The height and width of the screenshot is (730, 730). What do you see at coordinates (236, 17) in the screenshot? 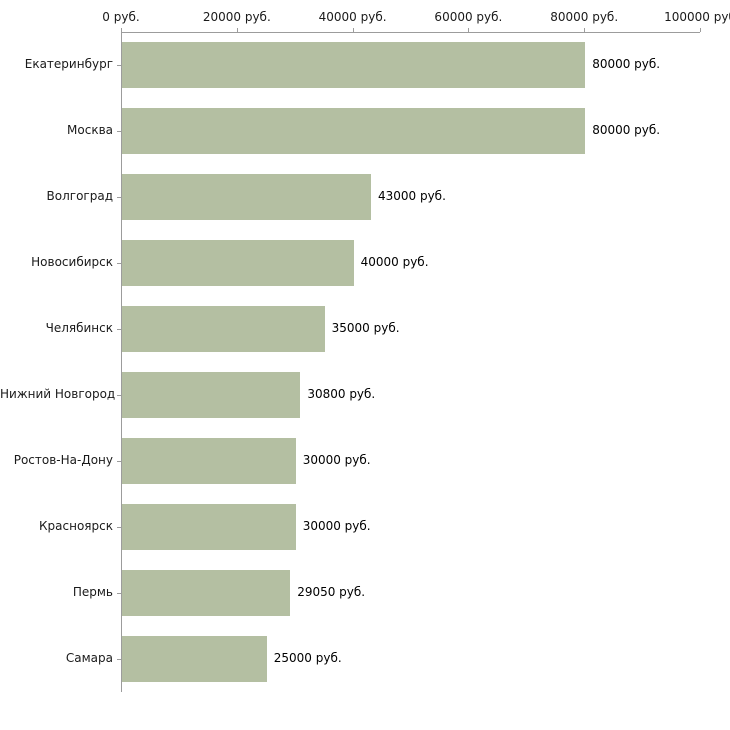
I see `x-tick-label: 20000 руб.` at bounding box center [236, 17].